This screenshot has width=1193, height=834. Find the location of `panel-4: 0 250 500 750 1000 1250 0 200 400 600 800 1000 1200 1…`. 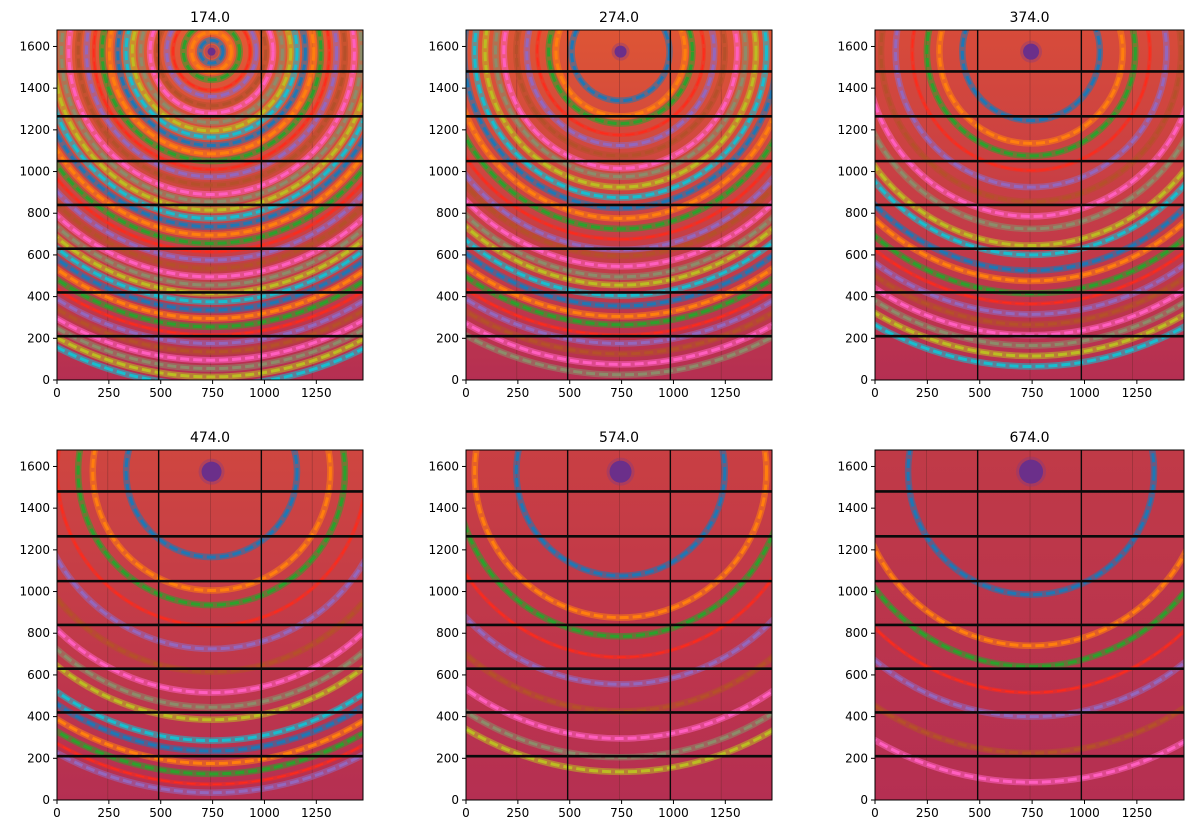

panel-4: 0 250 500 750 1000 1250 0 200 400 600 800 1000 1200 1… is located at coordinates (191, 625).